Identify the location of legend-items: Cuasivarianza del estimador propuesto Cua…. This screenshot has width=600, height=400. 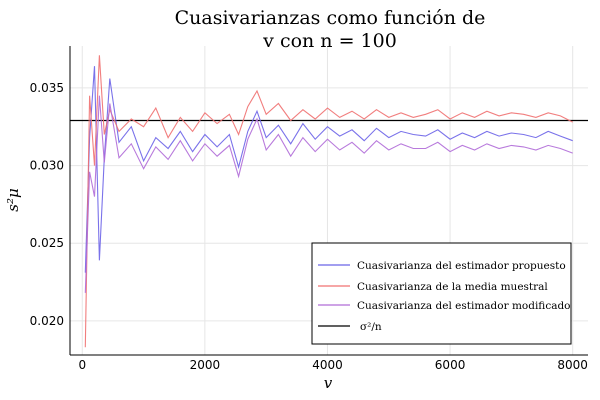
(444, 296).